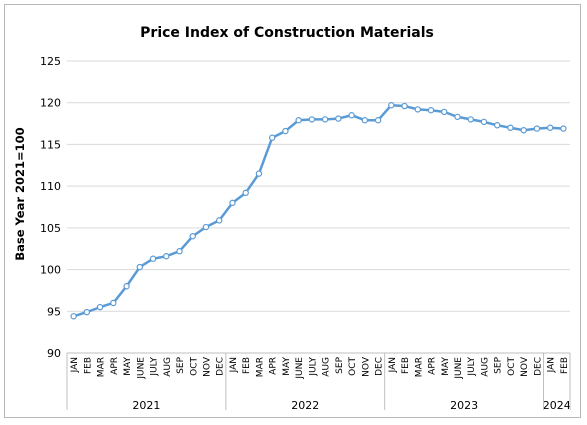  What do you see at coordinates (146, 405) in the screenshot?
I see `x-tick-year: 2021` at bounding box center [146, 405].